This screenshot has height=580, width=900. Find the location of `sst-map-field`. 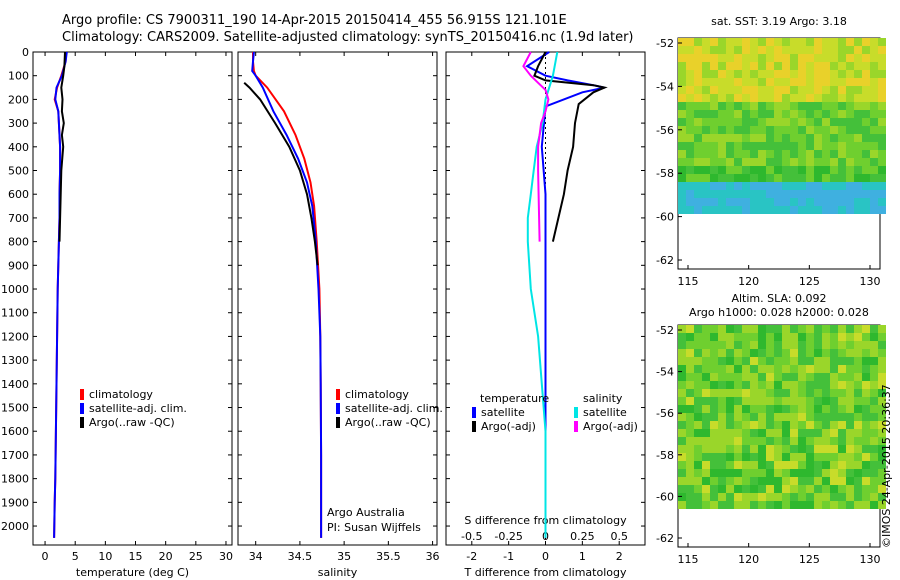

sst-map-field is located at coordinates (782, 126).